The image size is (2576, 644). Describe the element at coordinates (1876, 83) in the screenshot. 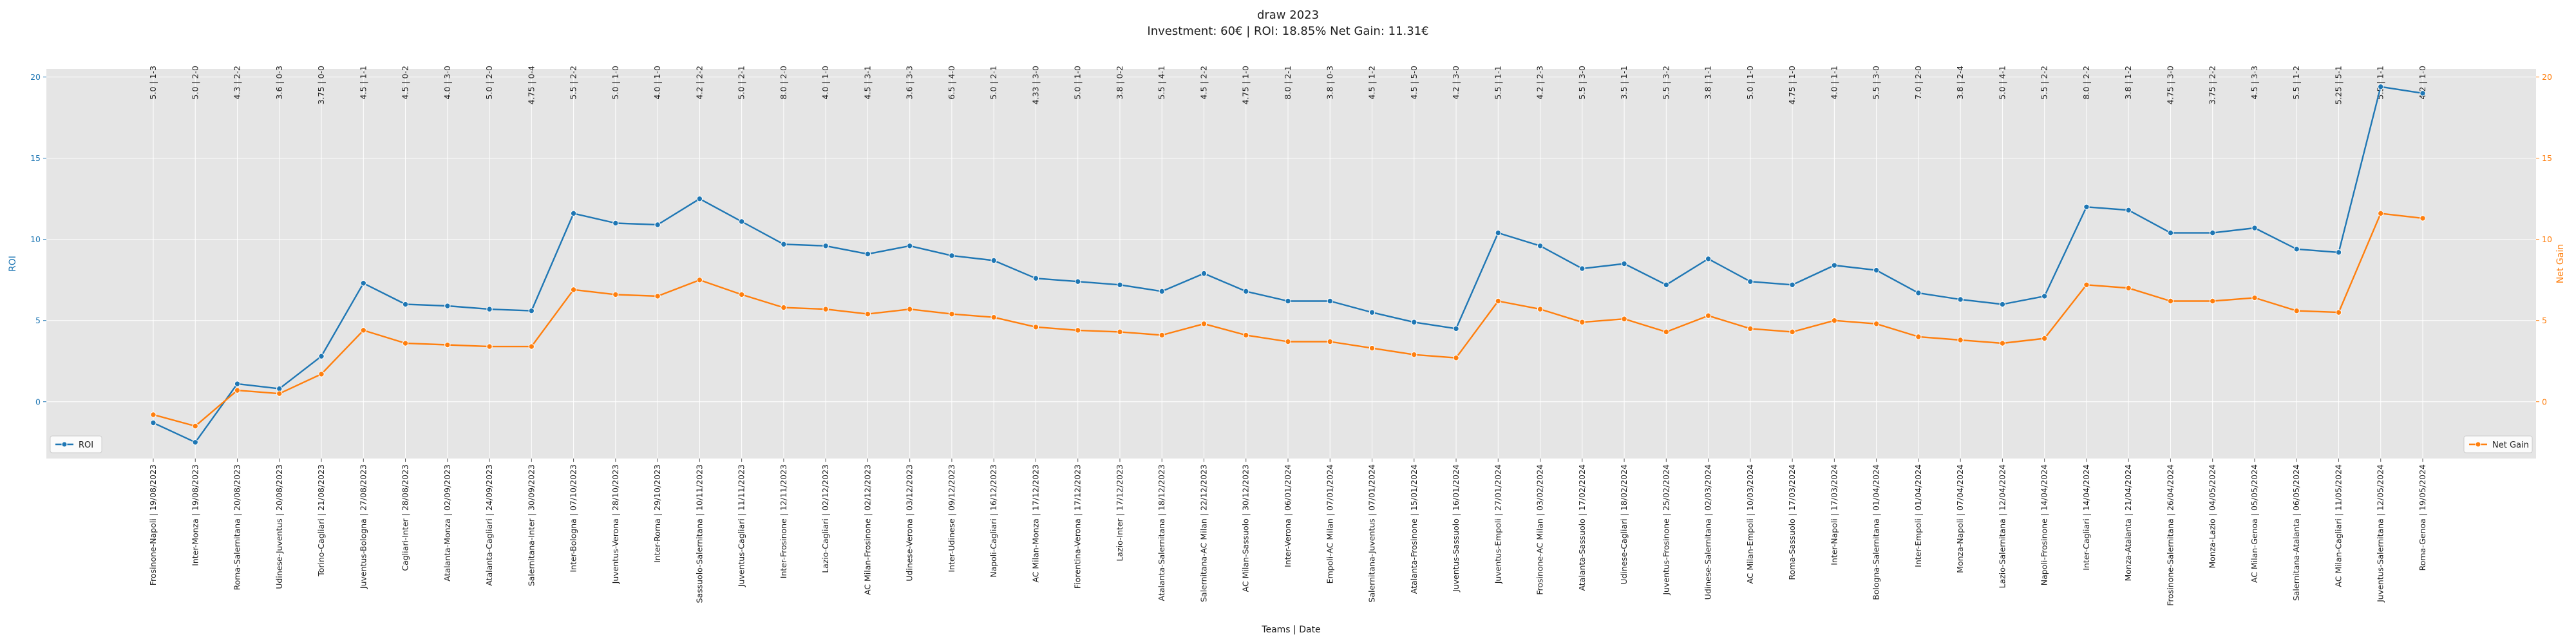

I see `match-annotation: 5.5 | 3-0` at that location.